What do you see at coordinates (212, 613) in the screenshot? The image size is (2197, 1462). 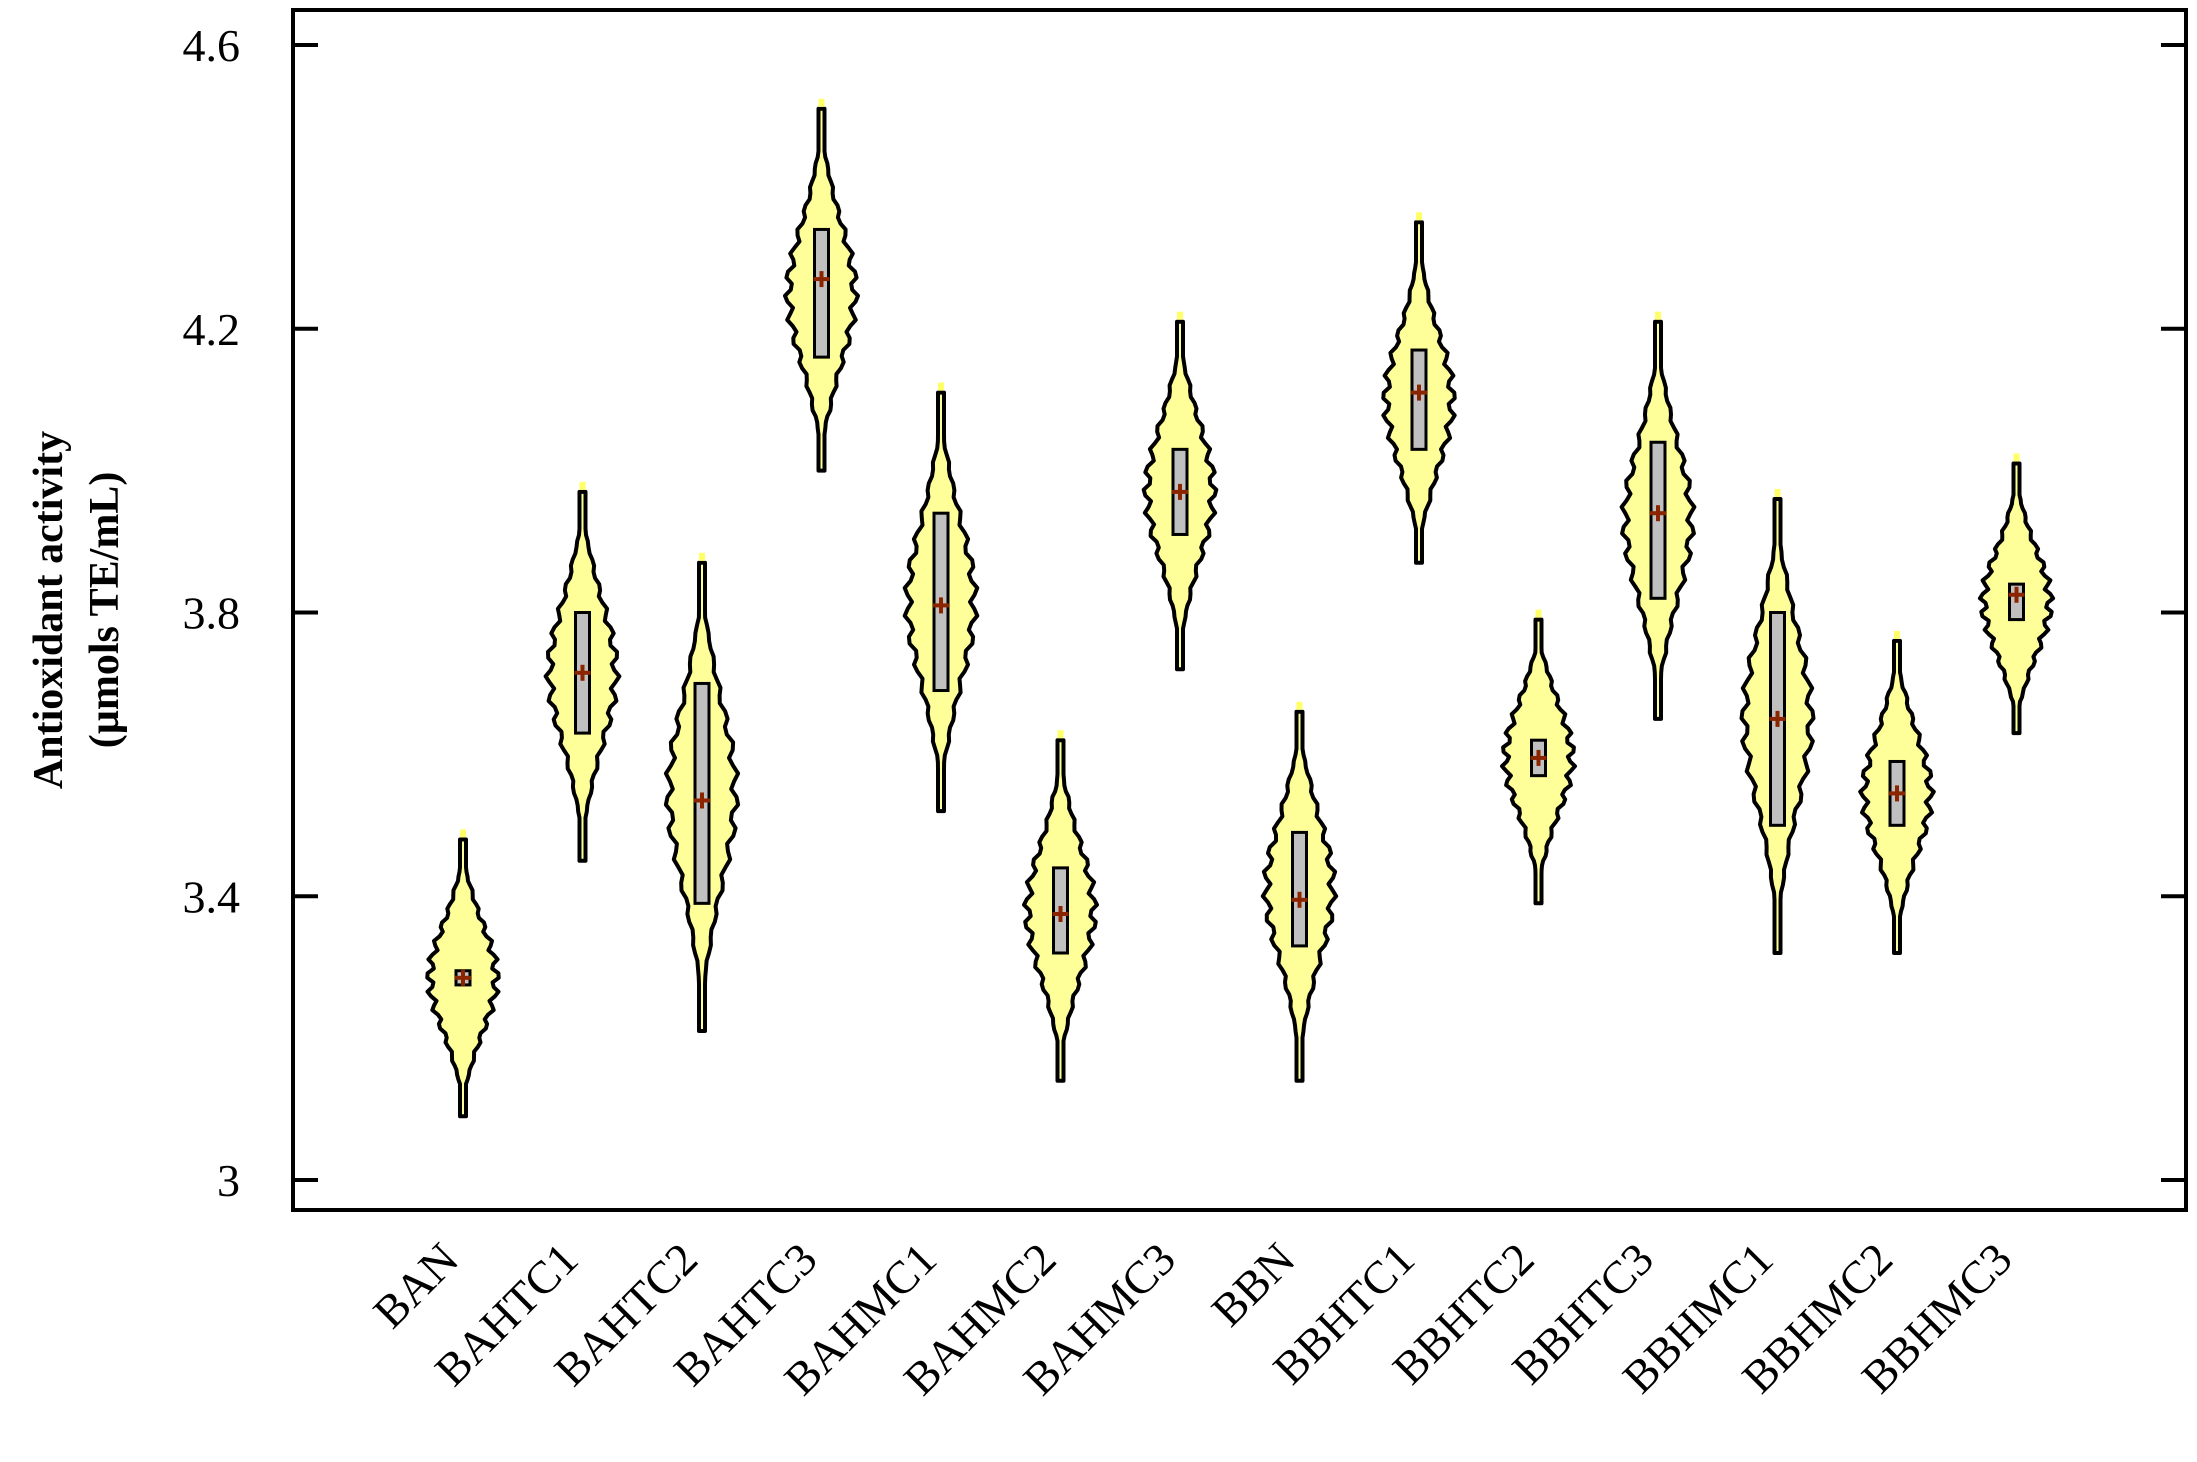 I see `y-tick-label: 3.8` at bounding box center [212, 613].